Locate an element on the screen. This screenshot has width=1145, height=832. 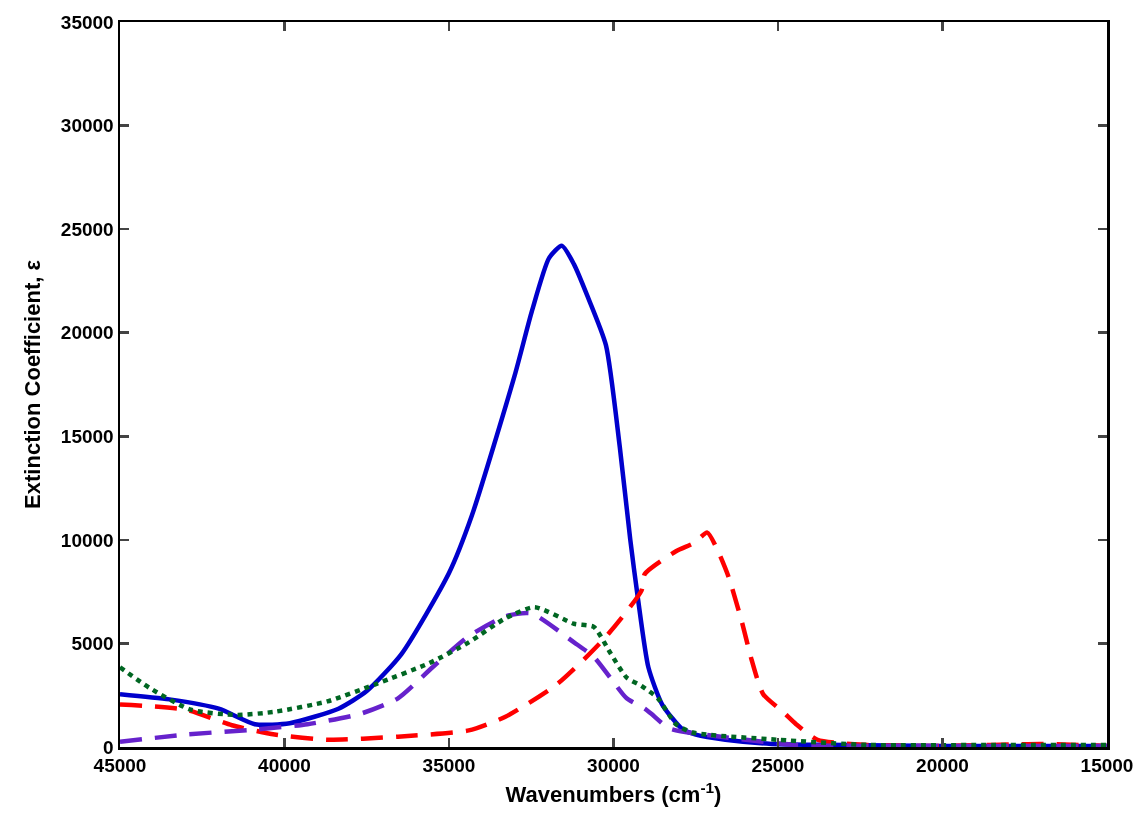
x-tick-label: 35000 is located at coordinates (449, 766).